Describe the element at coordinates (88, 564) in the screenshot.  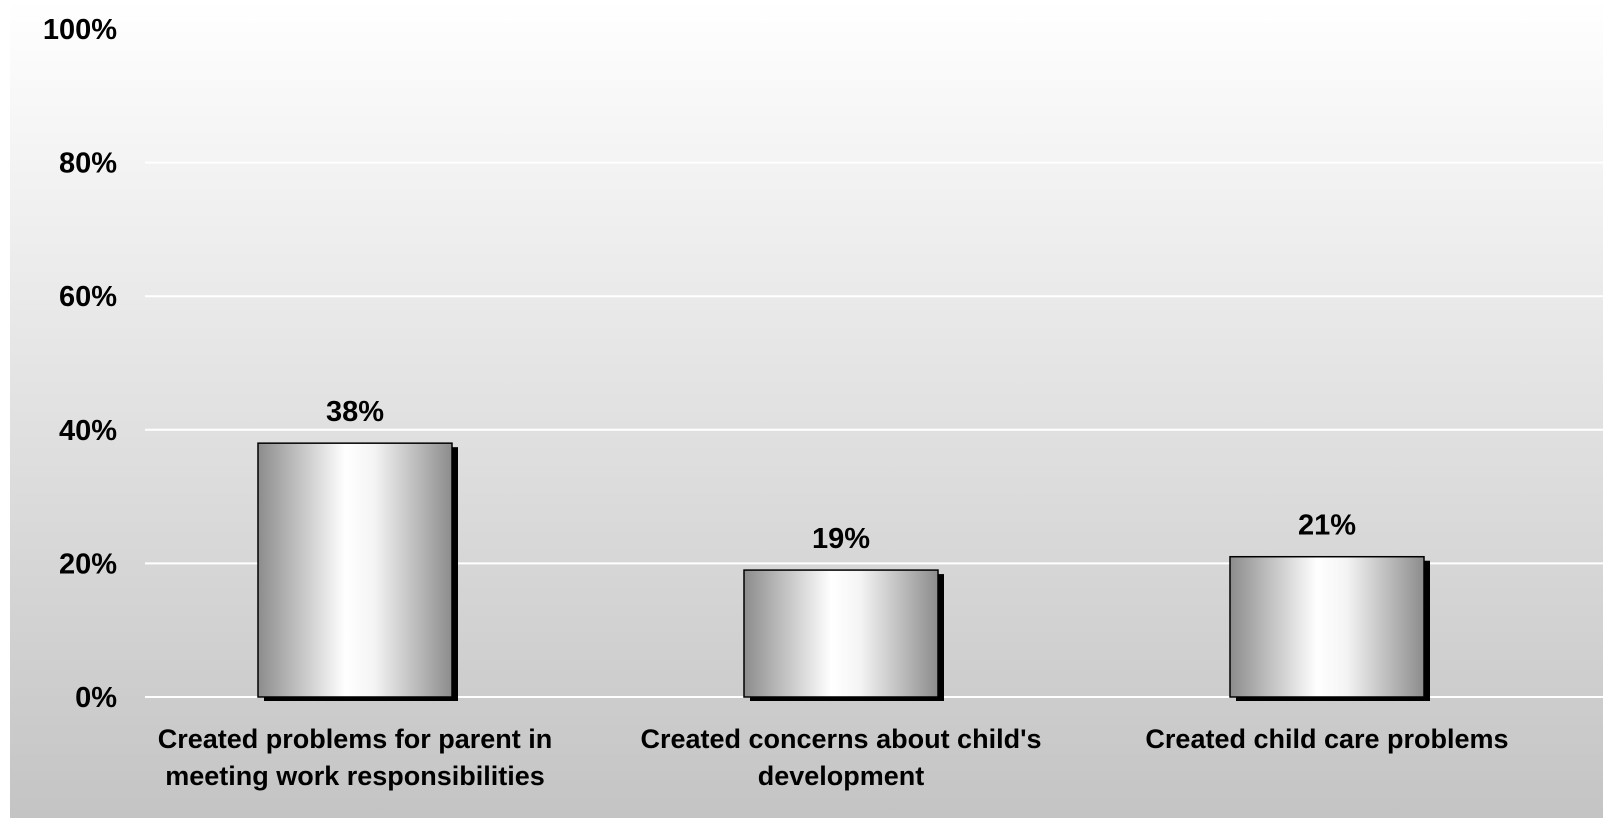
I see `y-tick-label: 20%` at that location.